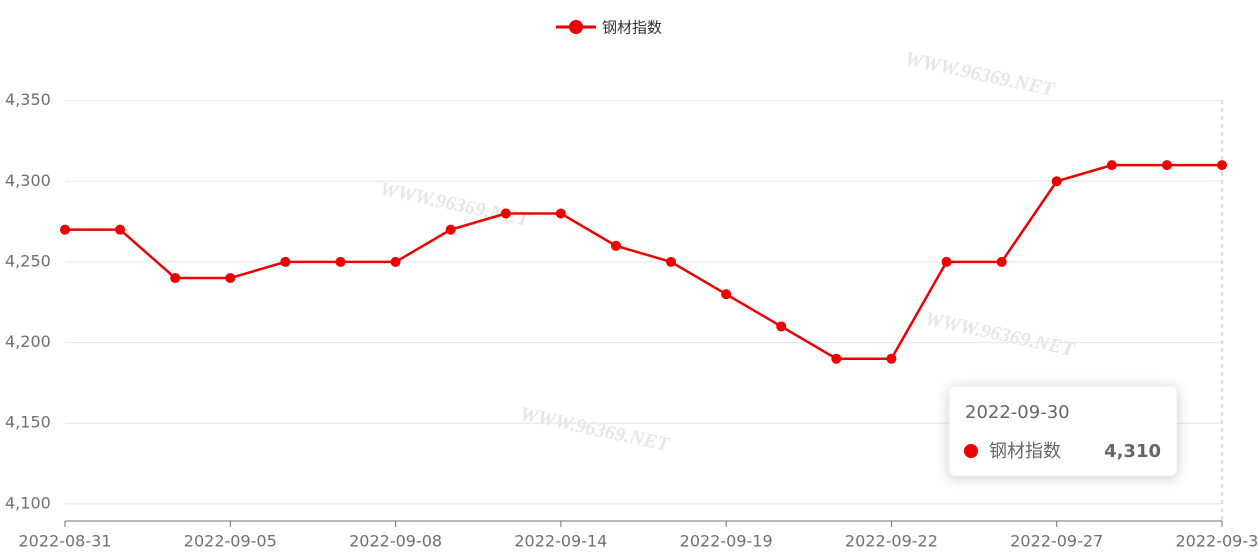 This screenshot has height=557, width=1258. I want to click on y-tick-label: 4,100, so click(28, 502).